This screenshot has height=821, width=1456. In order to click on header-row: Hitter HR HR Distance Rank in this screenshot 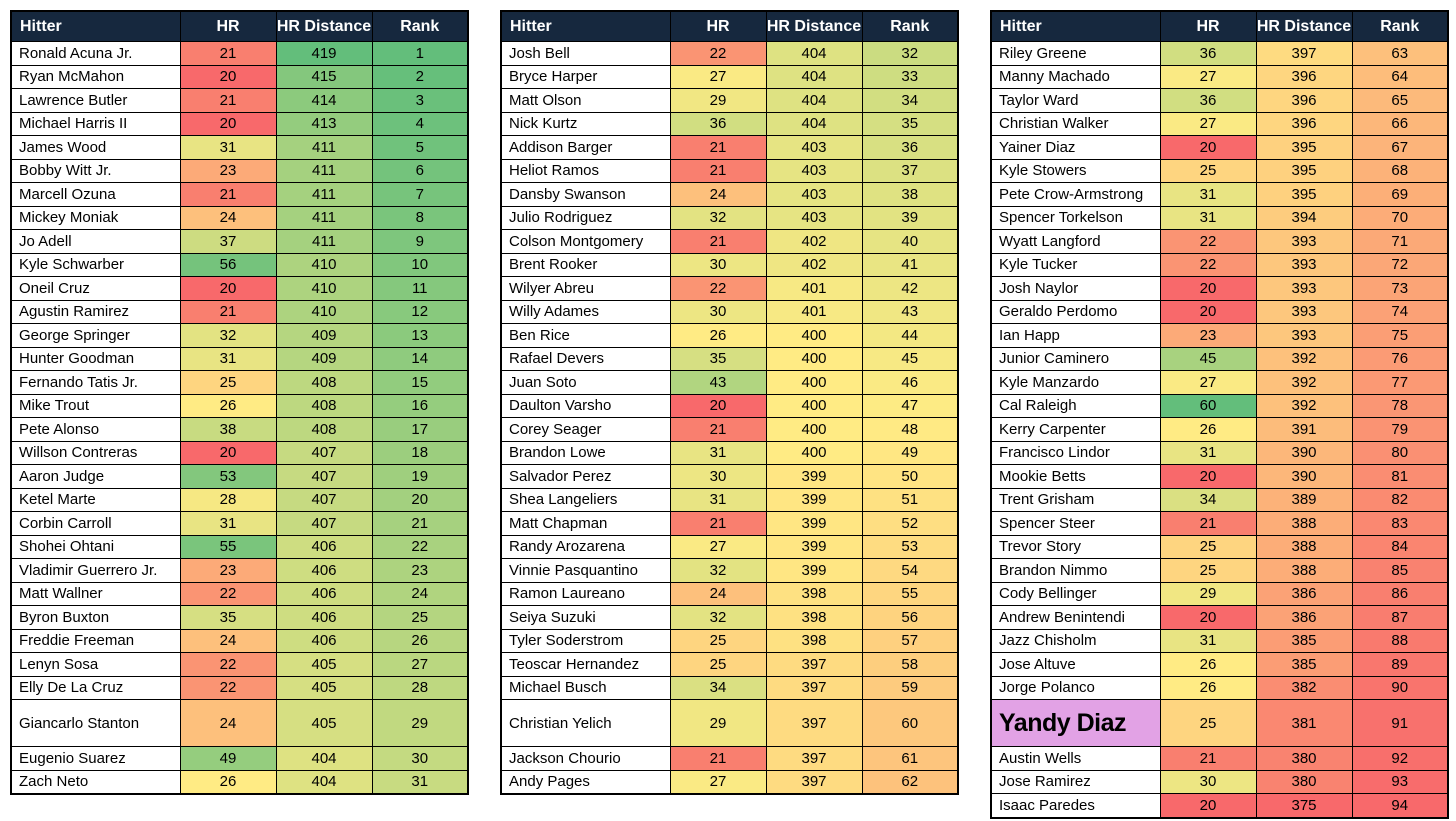, I will do `click(729, 26)`.